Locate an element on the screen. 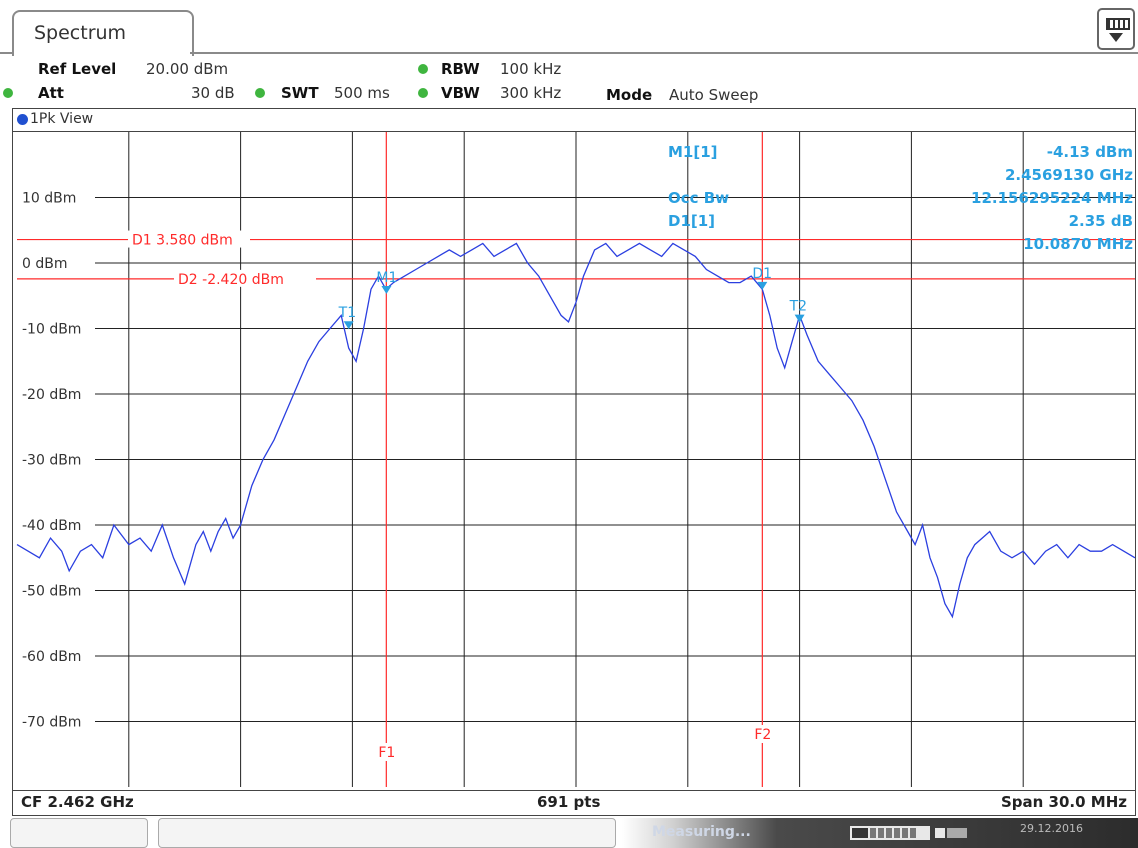 This screenshot has height=848, width=1138. marker-label: D1 is located at coordinates (762, 274).